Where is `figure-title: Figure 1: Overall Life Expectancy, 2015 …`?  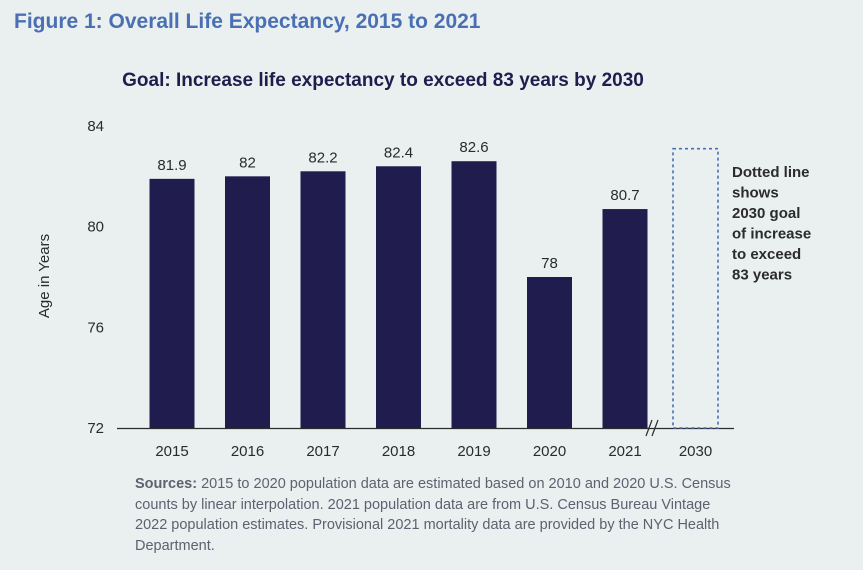 figure-title: Figure 1: Overall Life Expectancy, 2015 … is located at coordinates (247, 21).